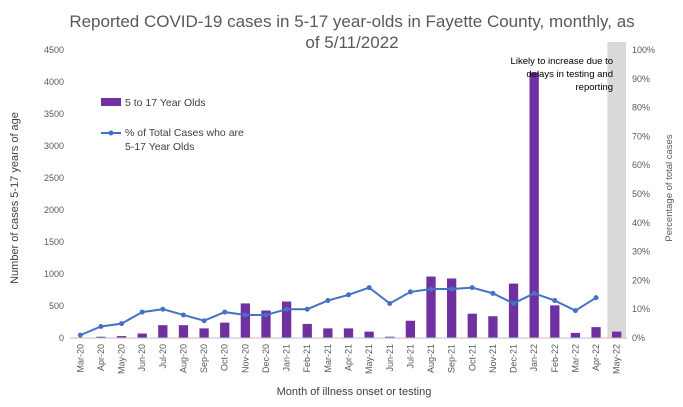 The image size is (683, 407). Describe the element at coordinates (641, 194) in the screenshot. I see `y2-tick-label: 50%` at that location.